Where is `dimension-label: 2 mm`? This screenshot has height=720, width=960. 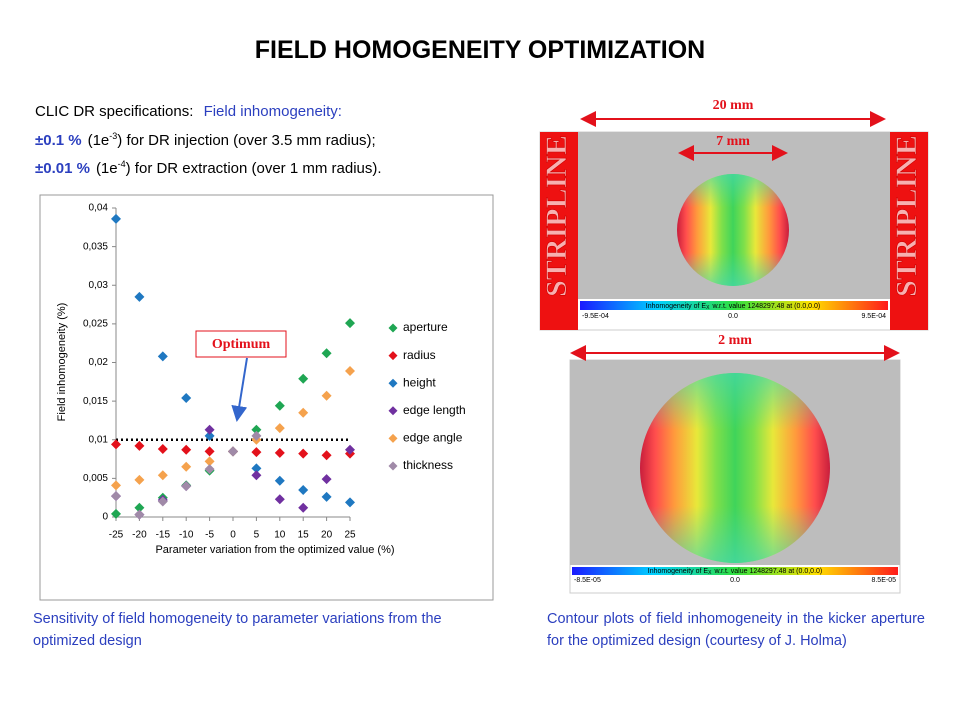 dimension-label: 2 mm is located at coordinates (735, 340).